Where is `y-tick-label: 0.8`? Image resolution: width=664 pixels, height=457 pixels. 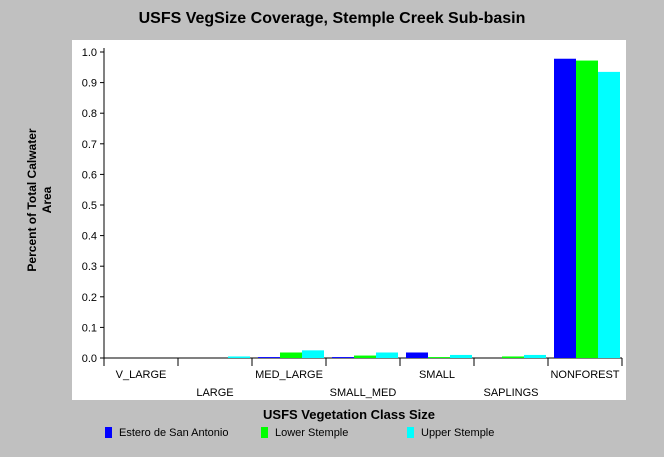 y-tick-label: 0.8 is located at coordinates (89, 114).